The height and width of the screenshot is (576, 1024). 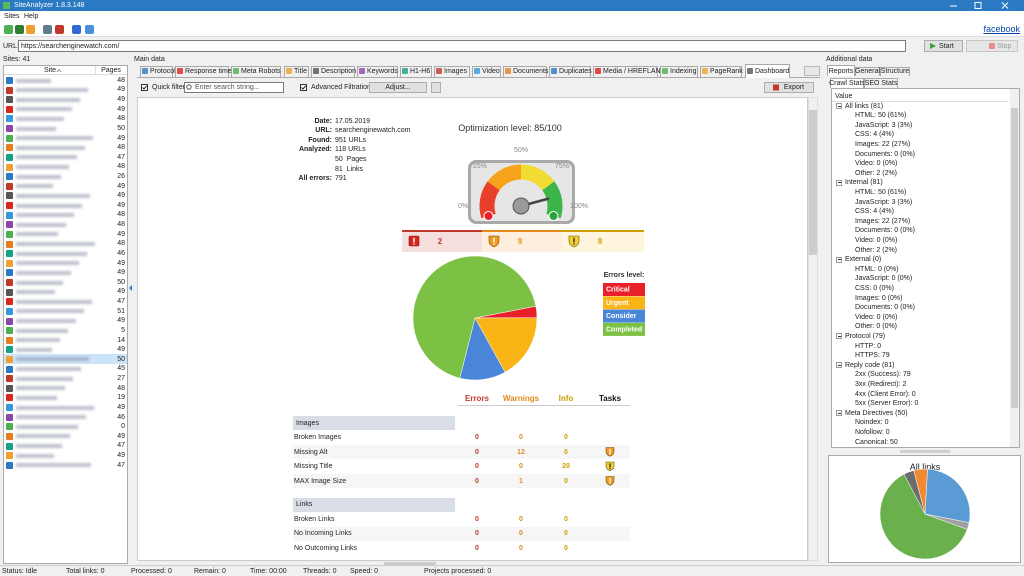 What do you see at coordinates (872, 423) in the screenshot?
I see `tree-leaf: Noindex: 0` at bounding box center [872, 423].